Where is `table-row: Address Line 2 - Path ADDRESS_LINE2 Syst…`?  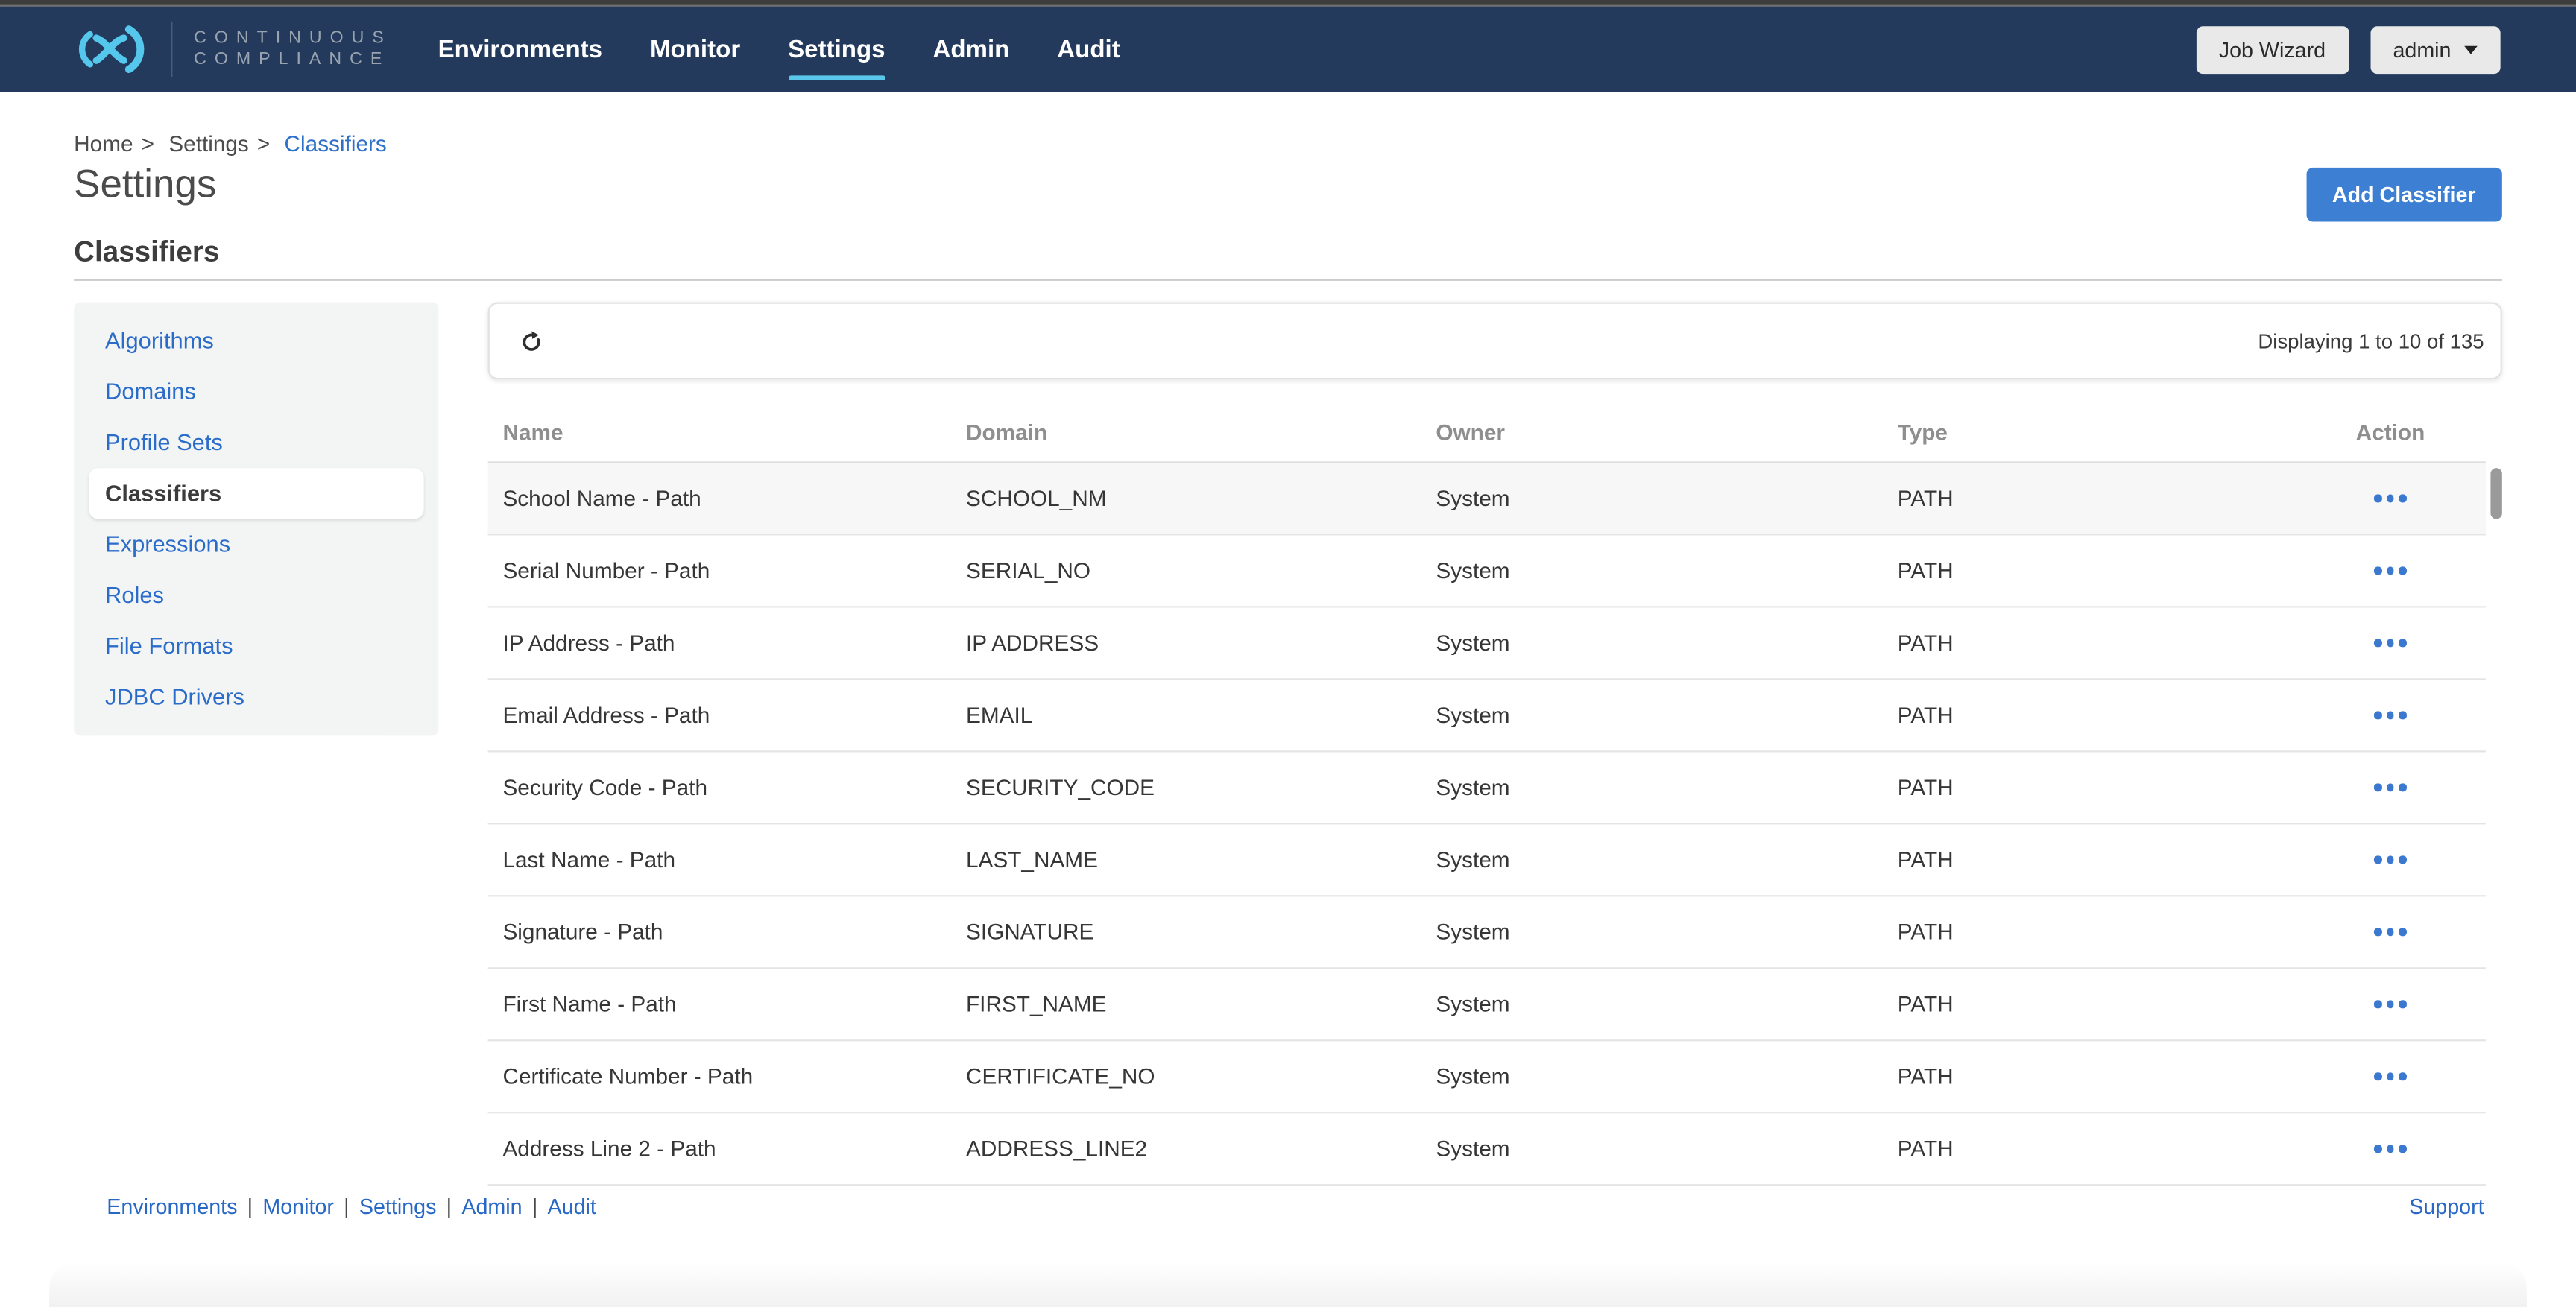
table-row: Address Line 2 - Path ADDRESS_LINE2 Syst… is located at coordinates (1487, 1149).